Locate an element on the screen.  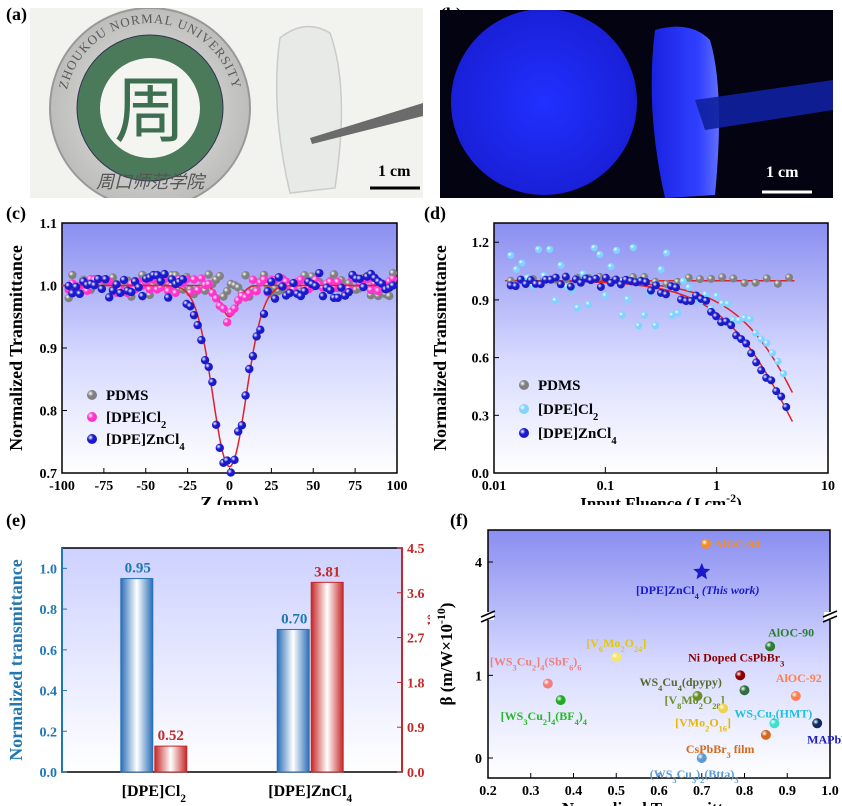
x-tick-label-f: 0.9 is located at coordinates (788, 791).